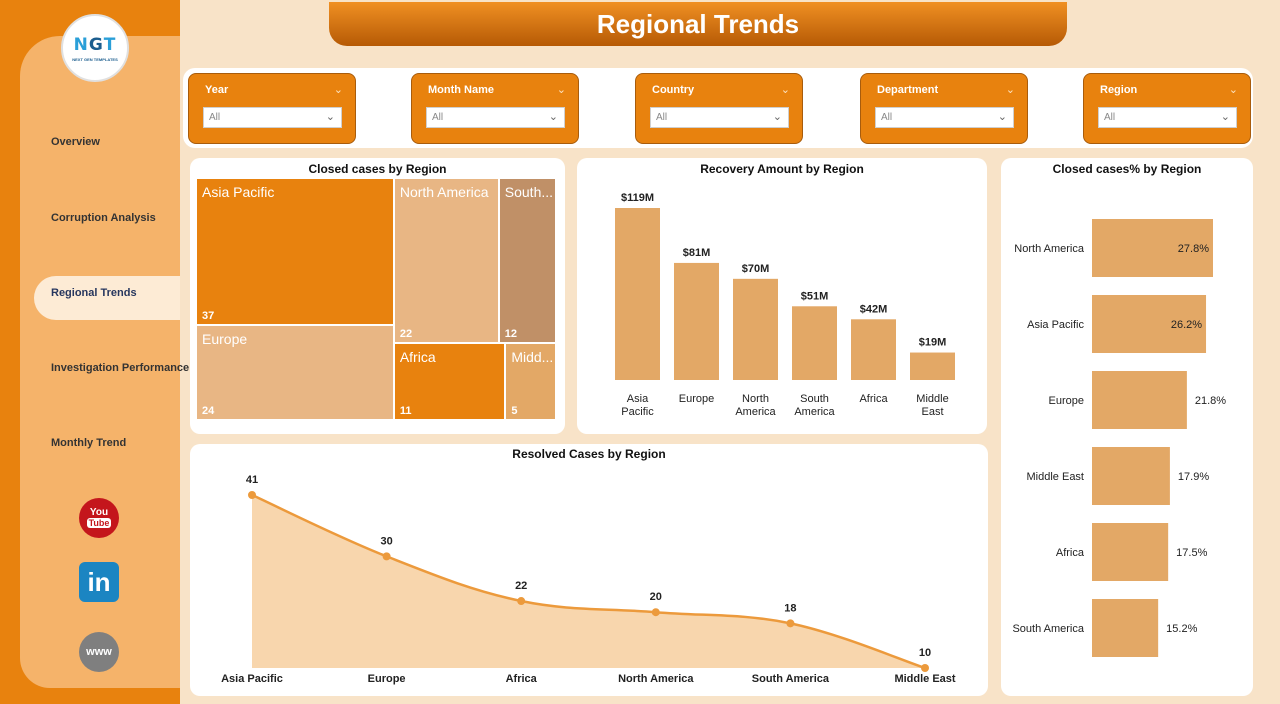 This screenshot has height=704, width=1280. I want to click on nav-overview: Overview, so click(75, 142).